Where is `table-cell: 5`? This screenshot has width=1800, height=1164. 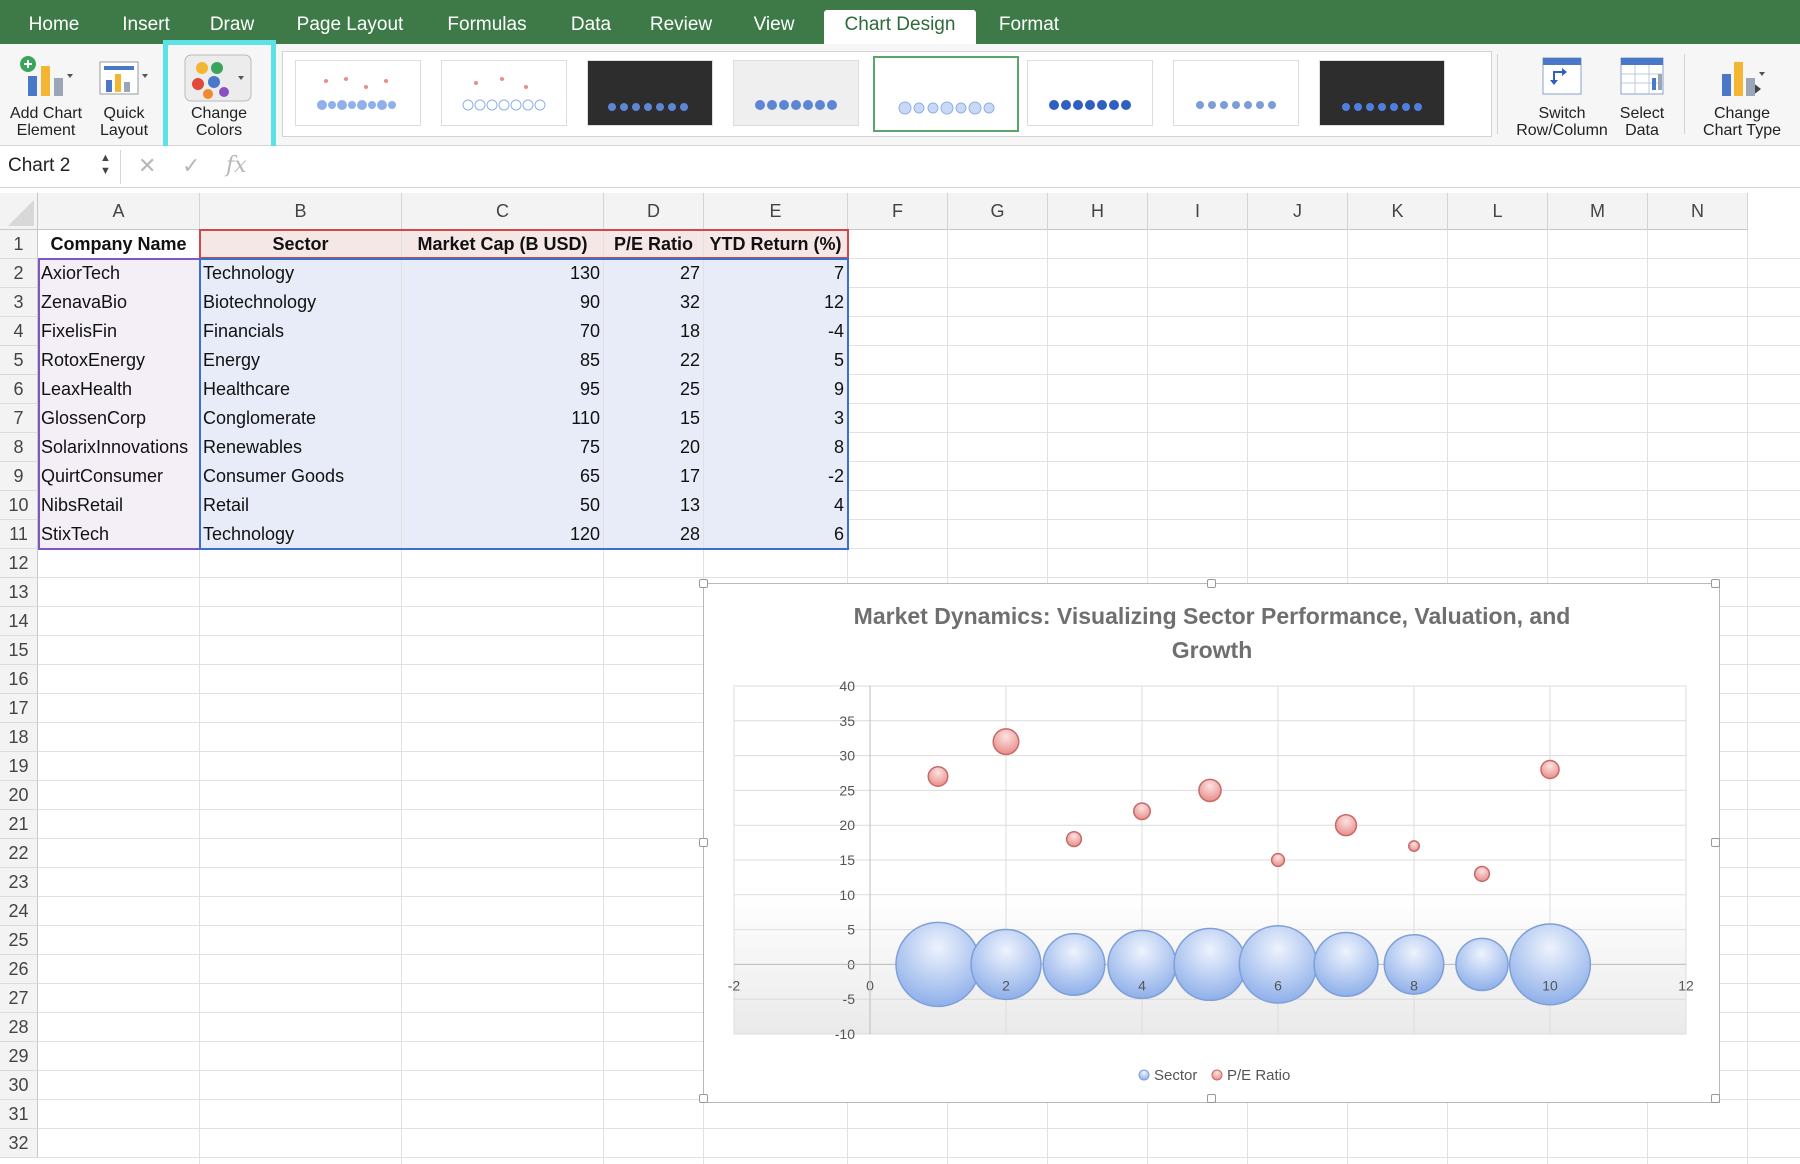
table-cell: 5 is located at coordinates (775, 360).